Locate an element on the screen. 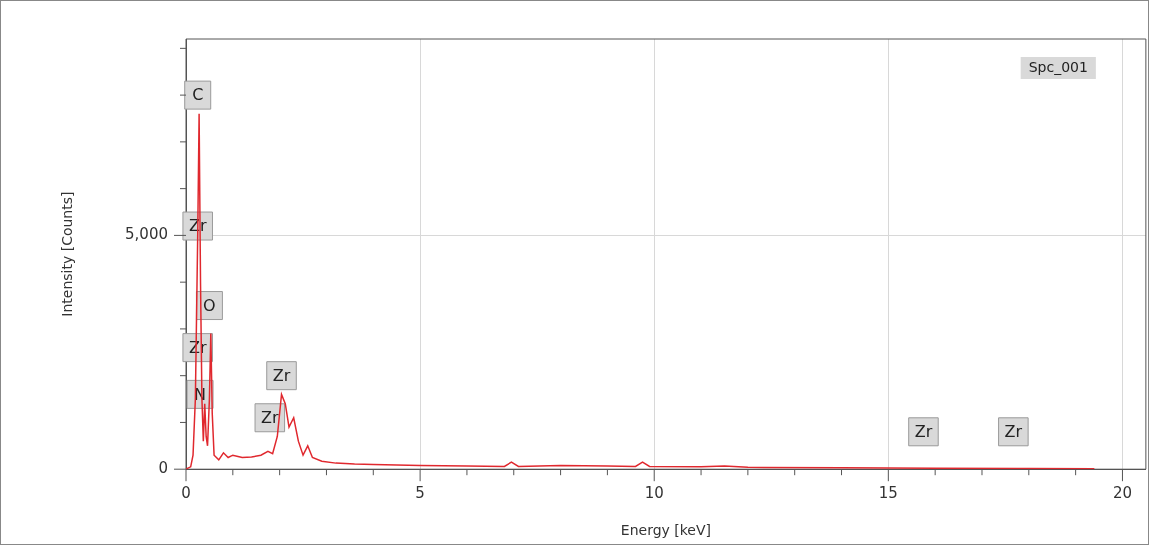  x-axis-title: Energy [keV] is located at coordinates (666, 530).